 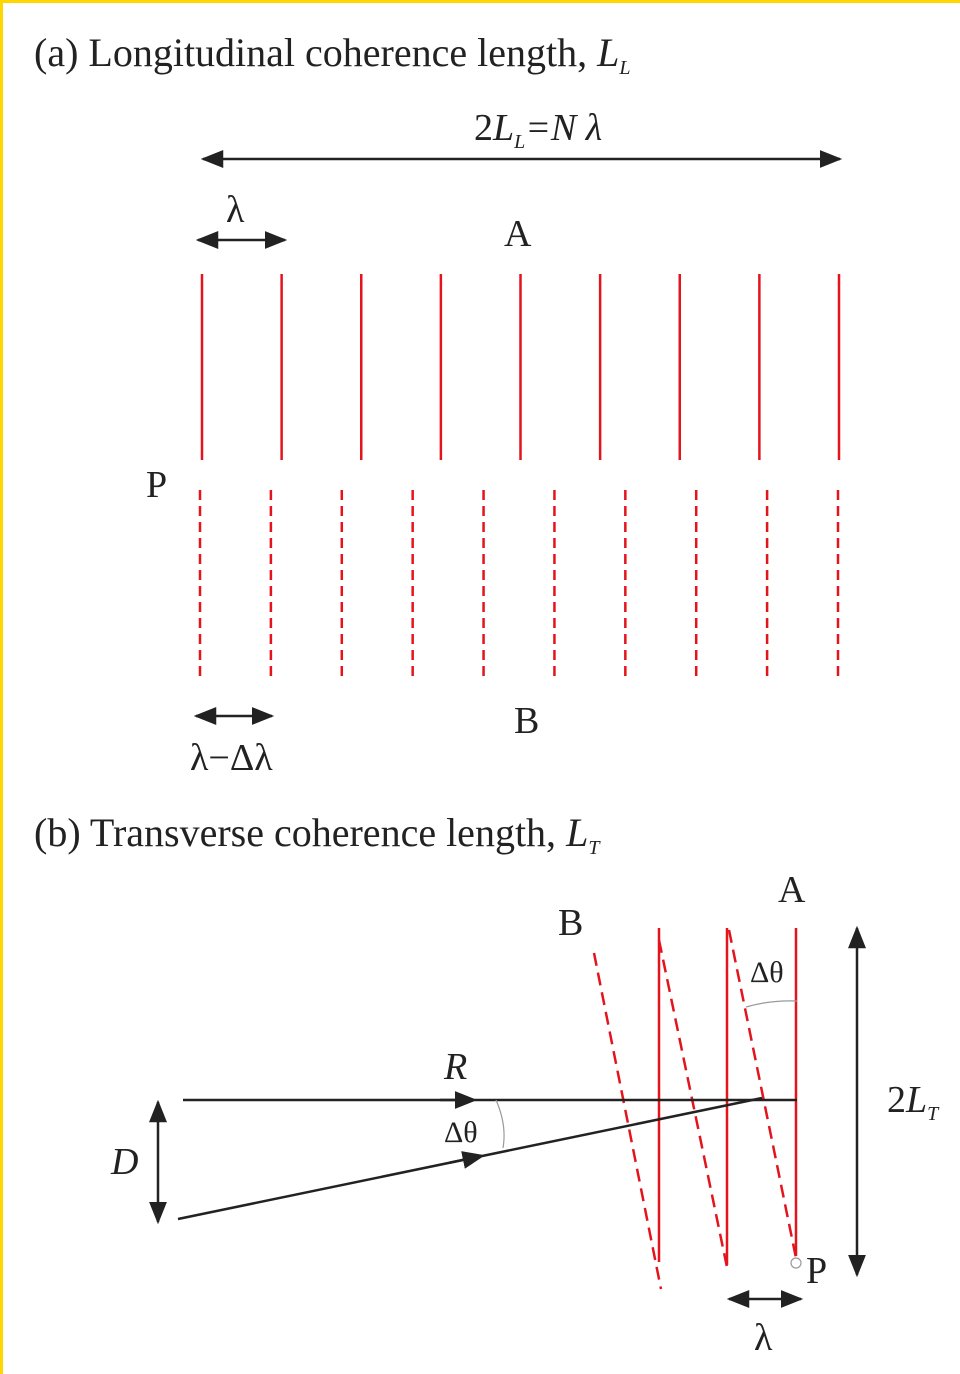 What do you see at coordinates (570, 923) in the screenshot?
I see `wave-b-label-b: B` at bounding box center [570, 923].